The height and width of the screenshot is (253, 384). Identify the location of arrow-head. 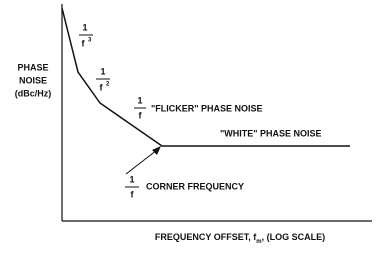
(156, 150).